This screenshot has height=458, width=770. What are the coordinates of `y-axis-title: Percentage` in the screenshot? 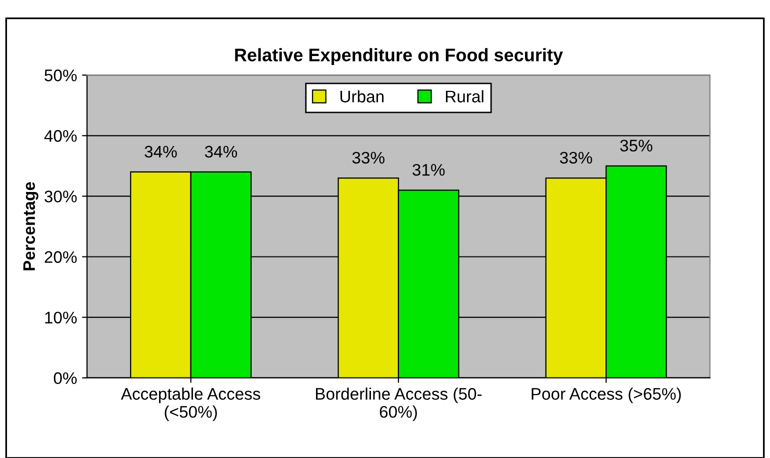 It's located at (30, 226).